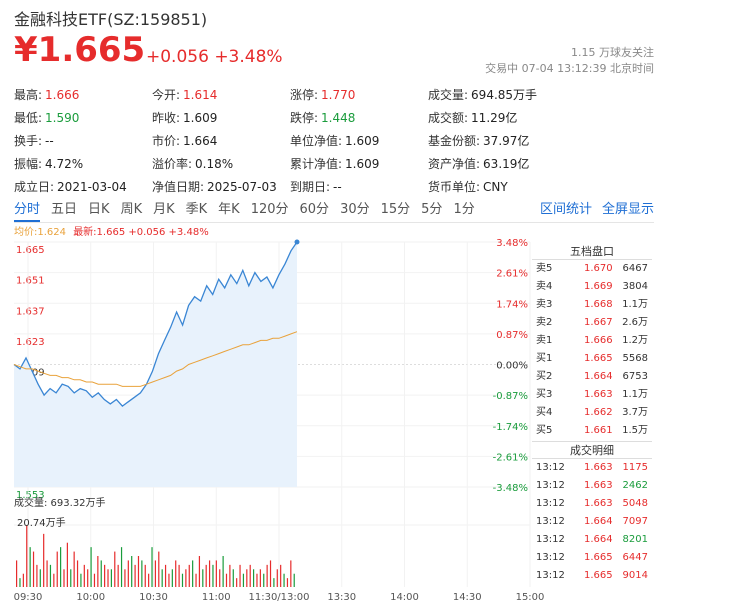 Image resolution: width=732 pixels, height=615 pixels. I want to click on stat-cell: 累计净值: 1.609, so click(359, 163).